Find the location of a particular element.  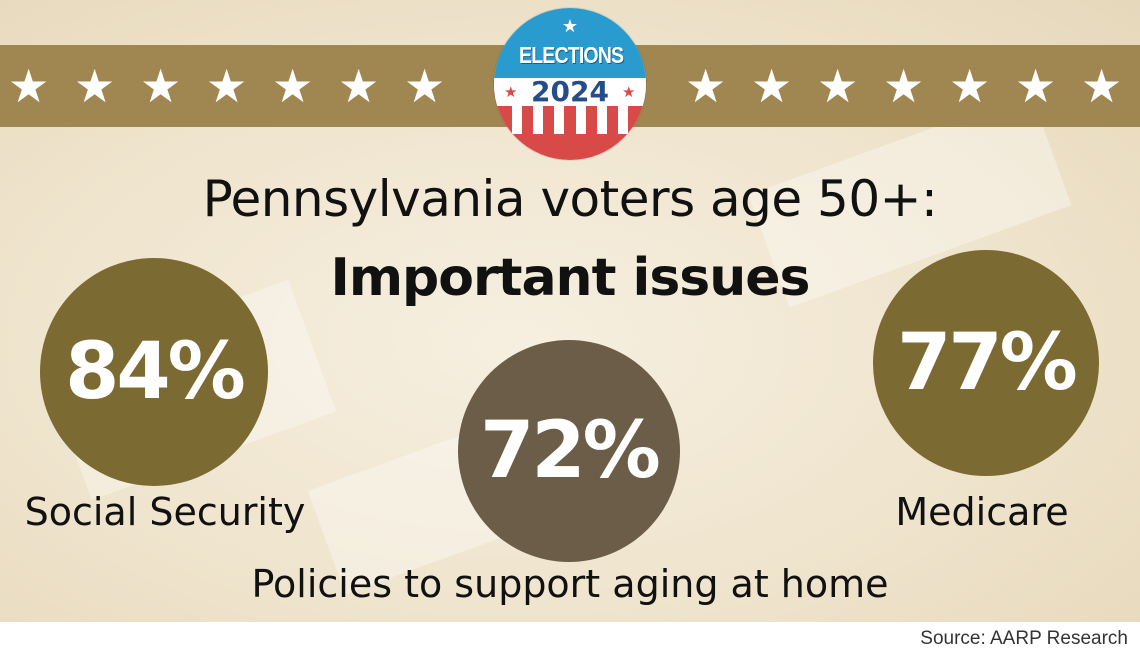

stars-right: ★ ★ ★ ★ ★ ★ ★ is located at coordinates (904, 86).